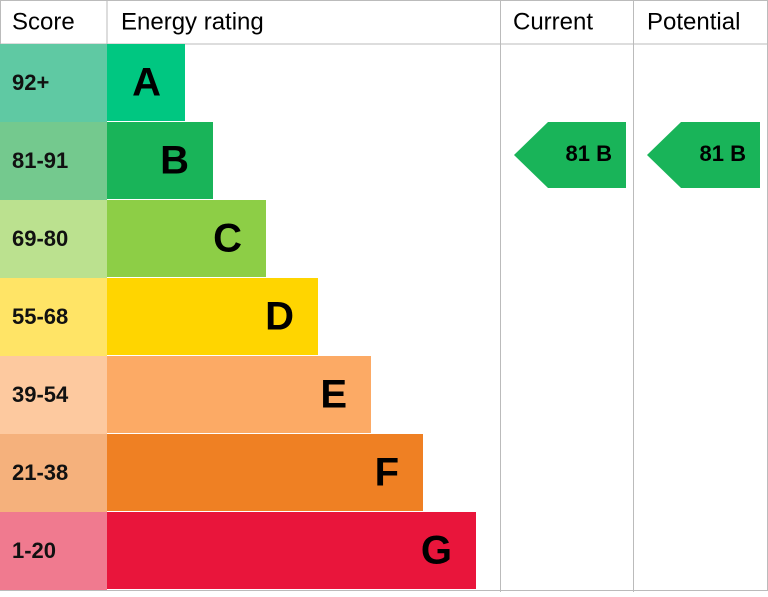  What do you see at coordinates (30, 82) in the screenshot?
I see `score-label: 92+` at bounding box center [30, 82].